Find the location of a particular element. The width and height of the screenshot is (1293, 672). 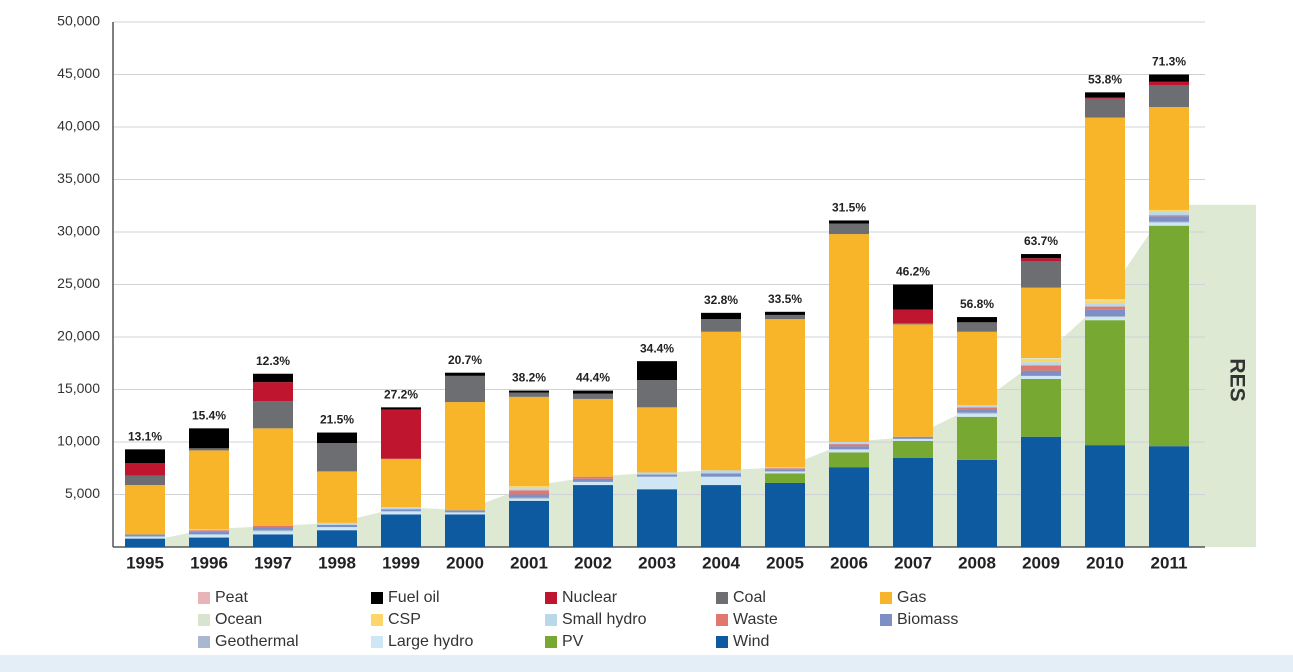

x-tick-label: 1996 is located at coordinates (209, 562).